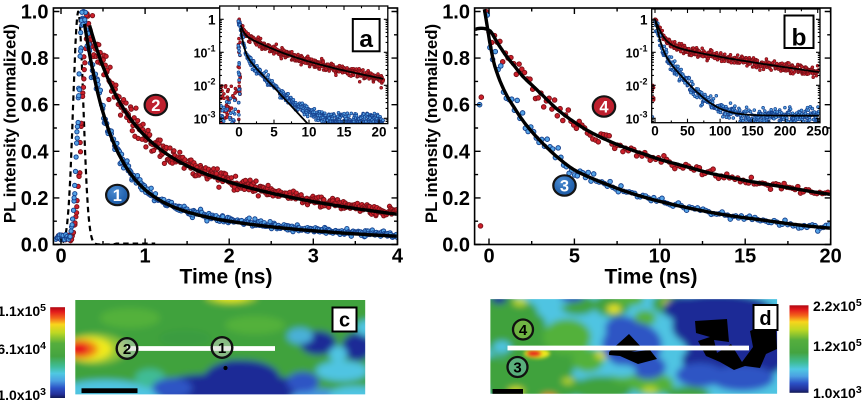  Describe the element at coordinates (23, 348) in the screenshot. I see `svg-text: 6.1x10⁴` at that location.